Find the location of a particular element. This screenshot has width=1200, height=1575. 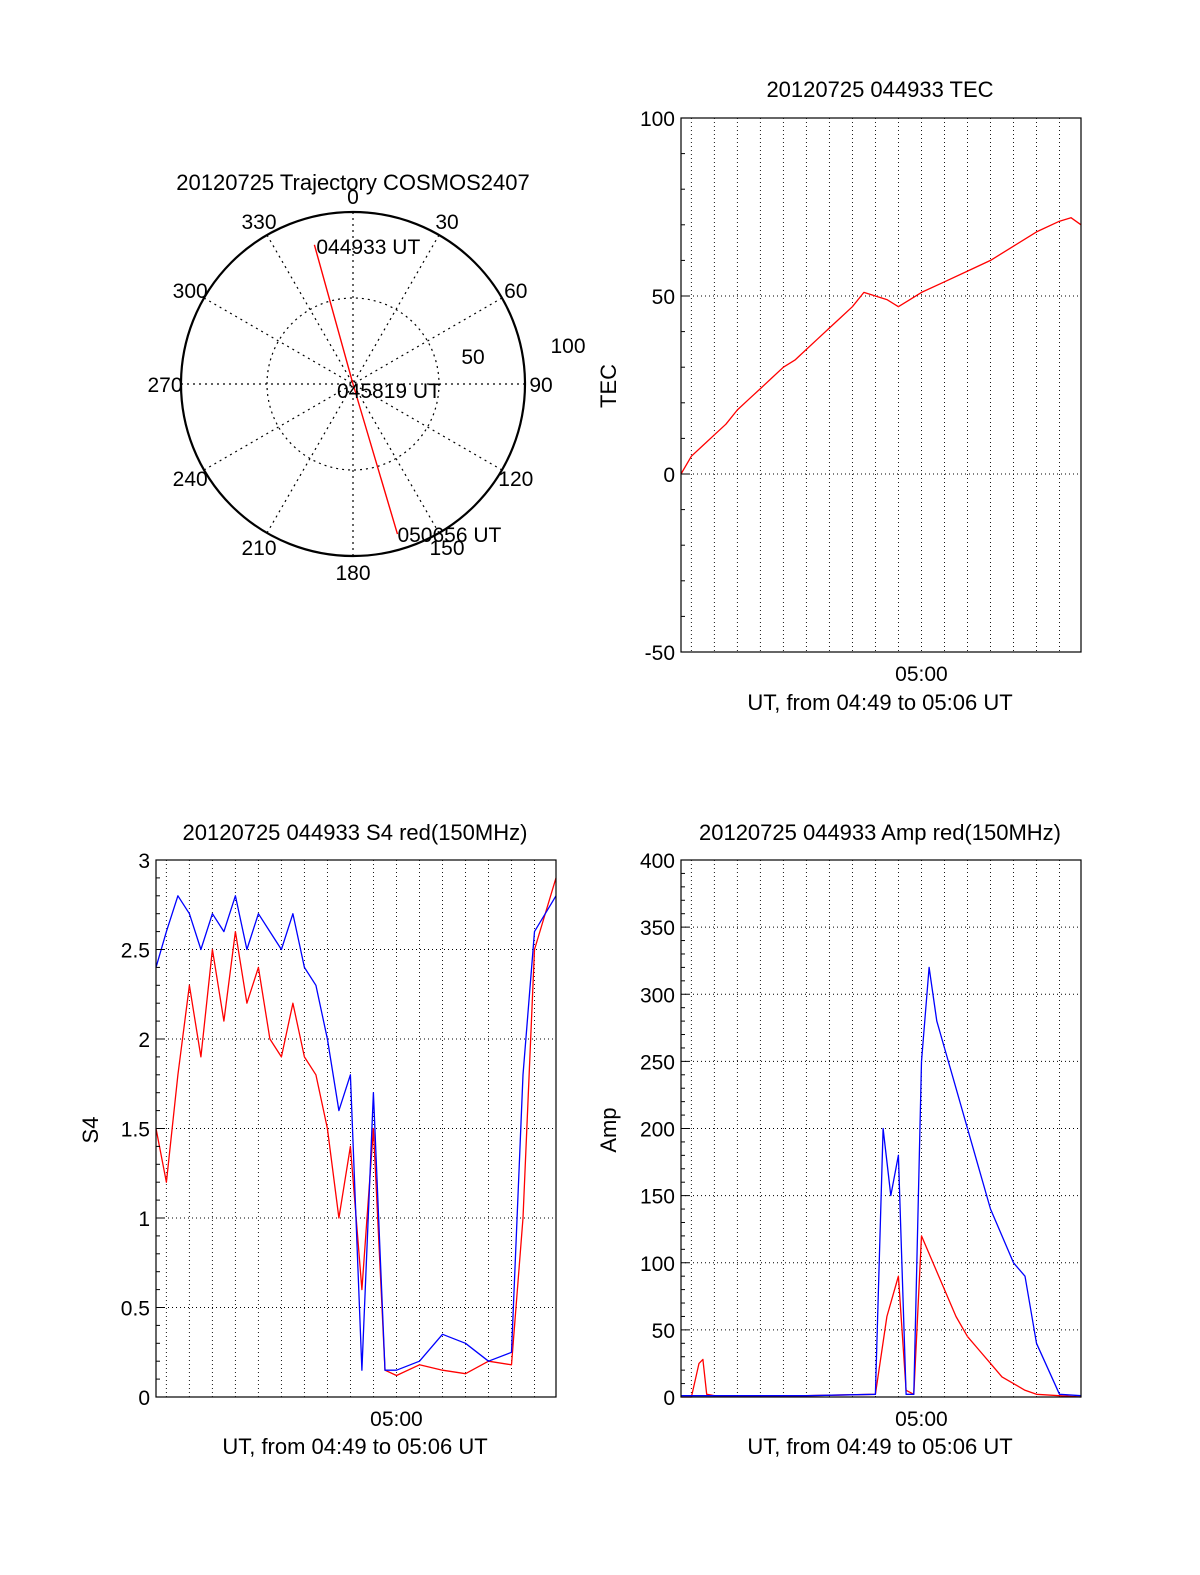

tec-axes-frame is located at coordinates (881, 385).